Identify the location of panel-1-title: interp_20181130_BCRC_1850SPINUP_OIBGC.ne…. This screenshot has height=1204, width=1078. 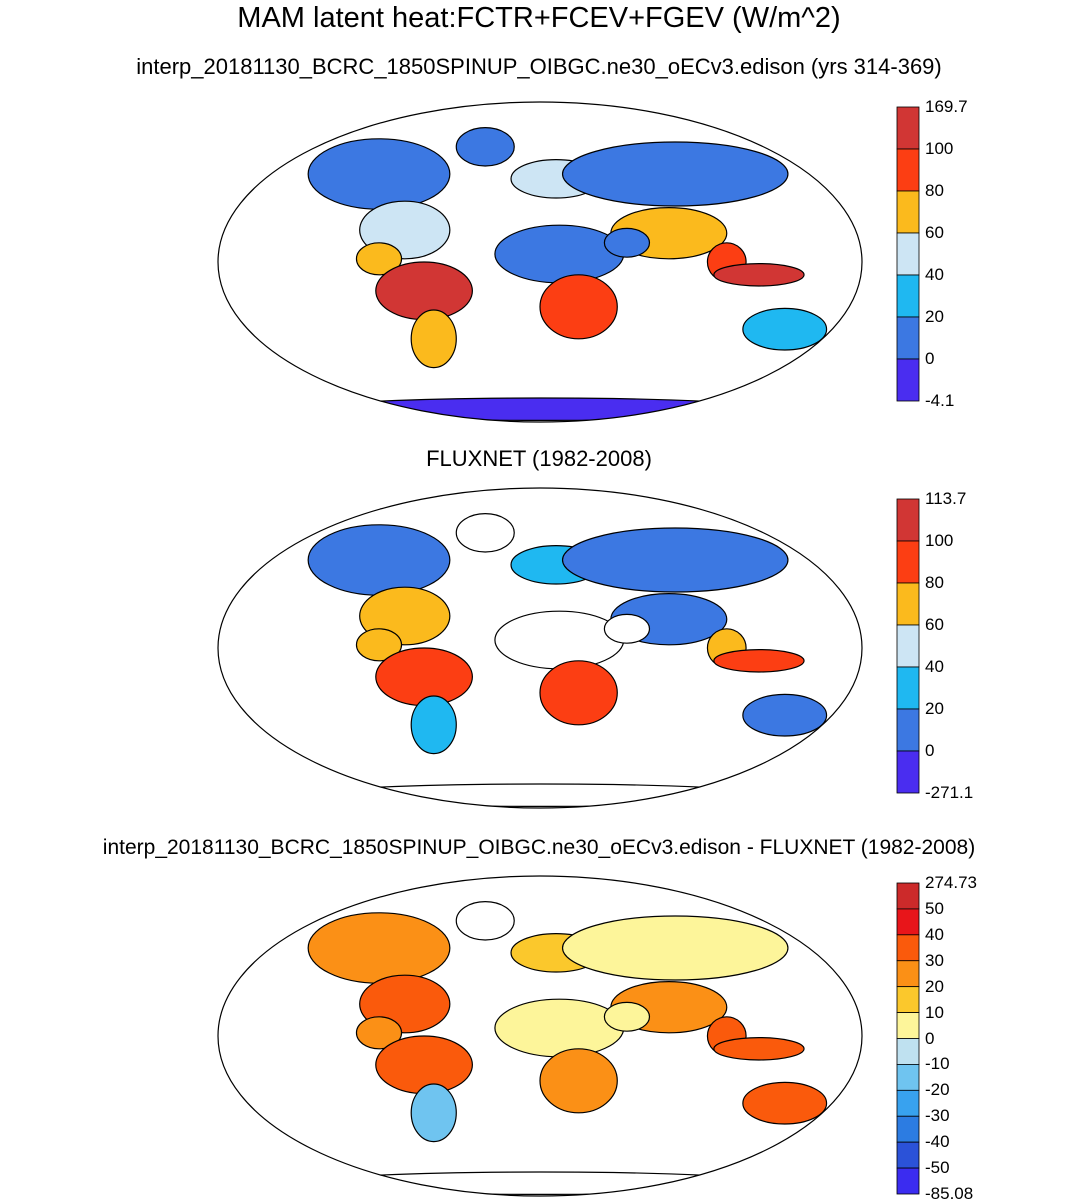
(539, 66).